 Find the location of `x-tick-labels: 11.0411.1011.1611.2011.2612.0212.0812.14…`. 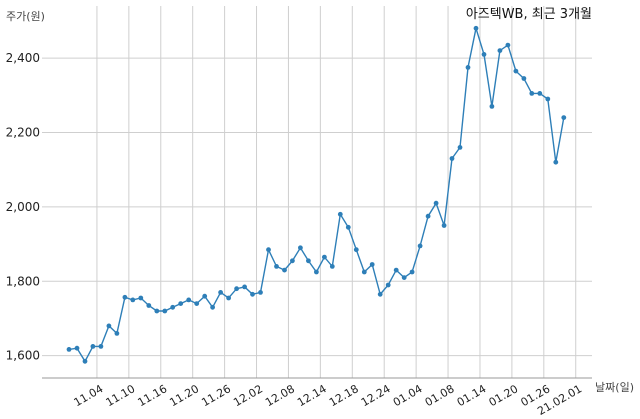

x-tick-labels: 11.0411.1011.1611.2011.2612.0212.0812.14… is located at coordinates (328, 400).